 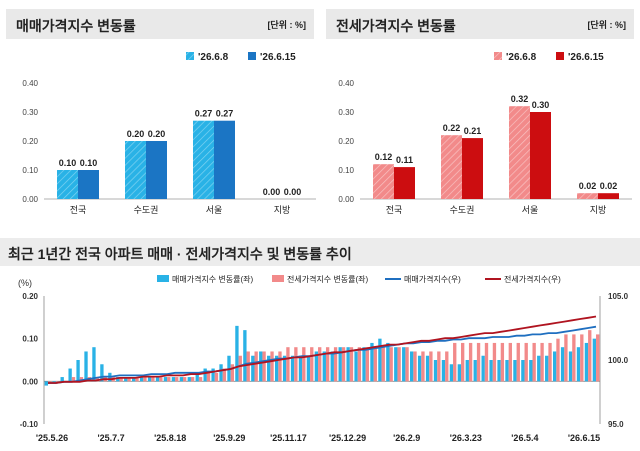 What do you see at coordinates (598, 210) in the screenshot?
I see `jeonse-category-label: 지방` at bounding box center [598, 210].